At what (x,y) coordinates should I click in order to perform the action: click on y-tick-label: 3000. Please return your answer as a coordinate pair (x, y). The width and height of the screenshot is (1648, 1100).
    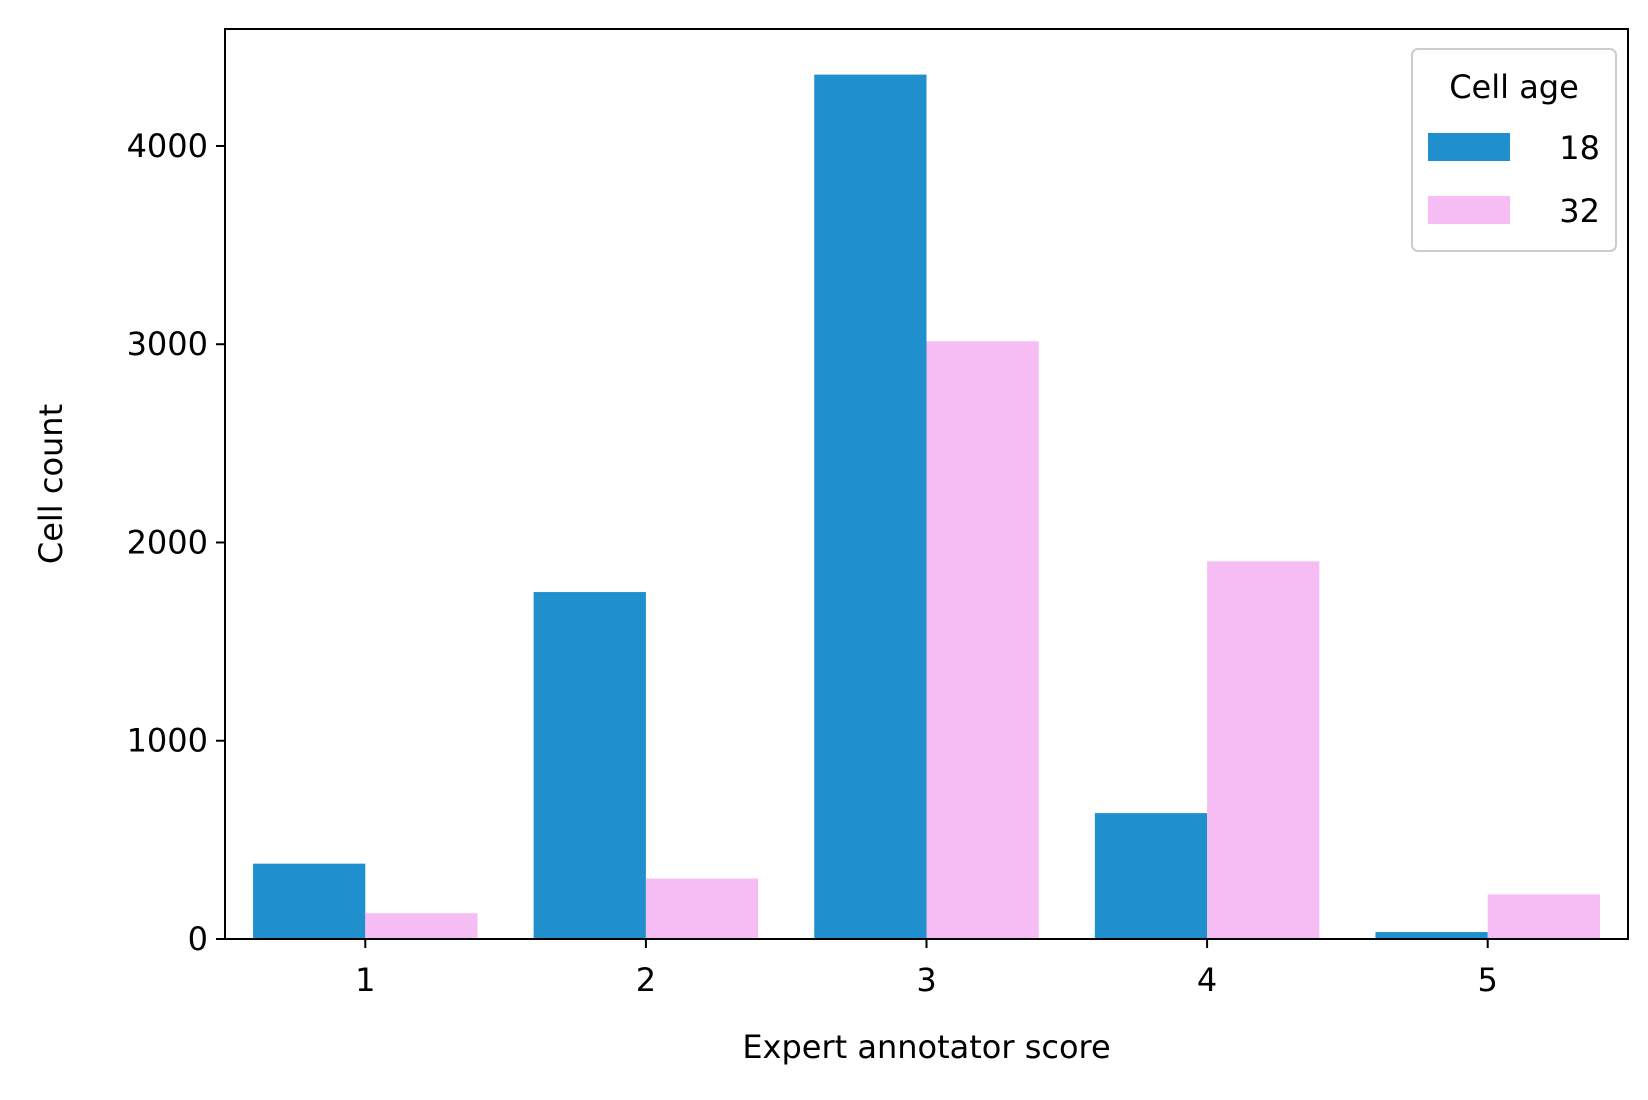
    Looking at the image, I should click on (167, 344).